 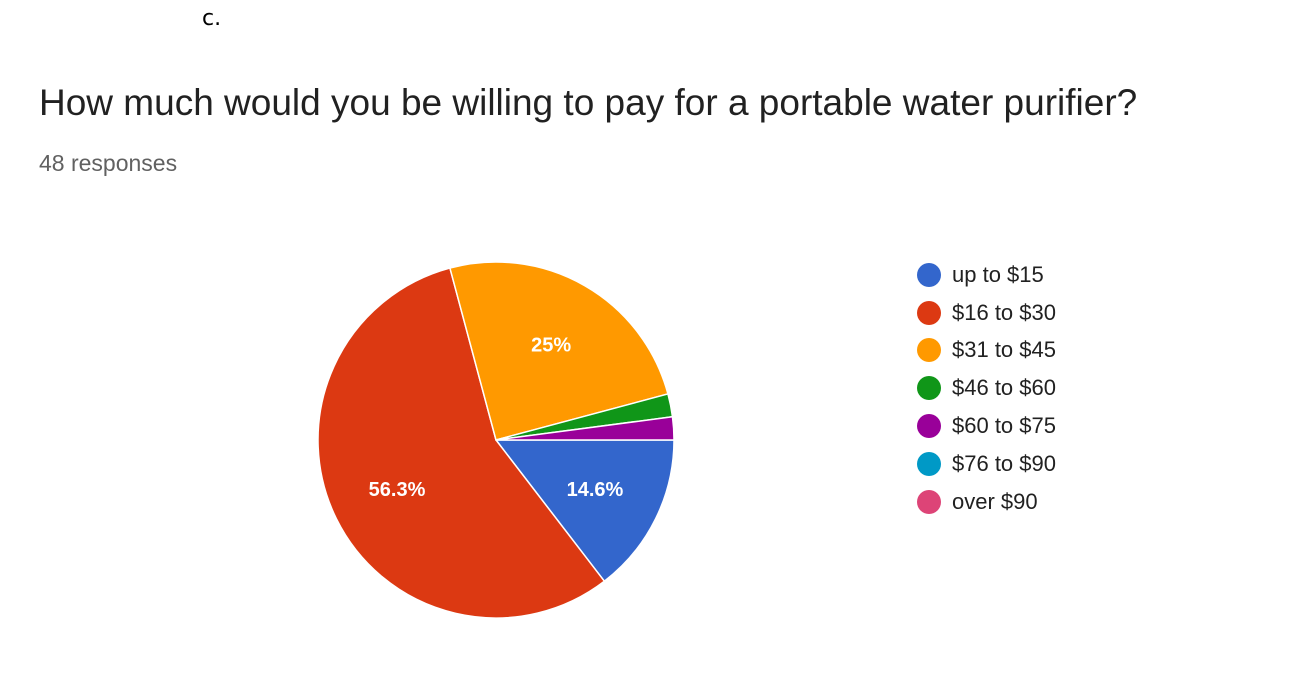 I want to click on question-number: c., so click(x=212, y=18).